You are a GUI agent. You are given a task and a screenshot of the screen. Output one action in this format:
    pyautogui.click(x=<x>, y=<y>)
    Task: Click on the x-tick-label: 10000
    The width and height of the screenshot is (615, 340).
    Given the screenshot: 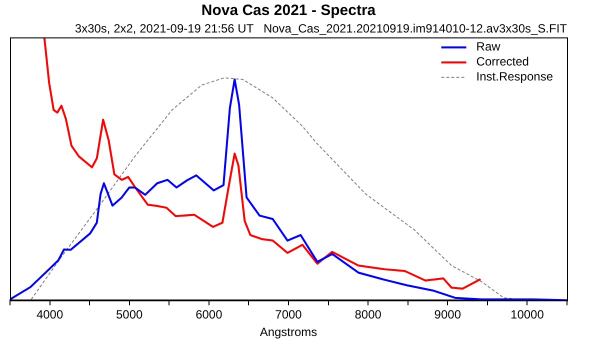 What is the action you would take?
    pyautogui.click(x=527, y=315)
    